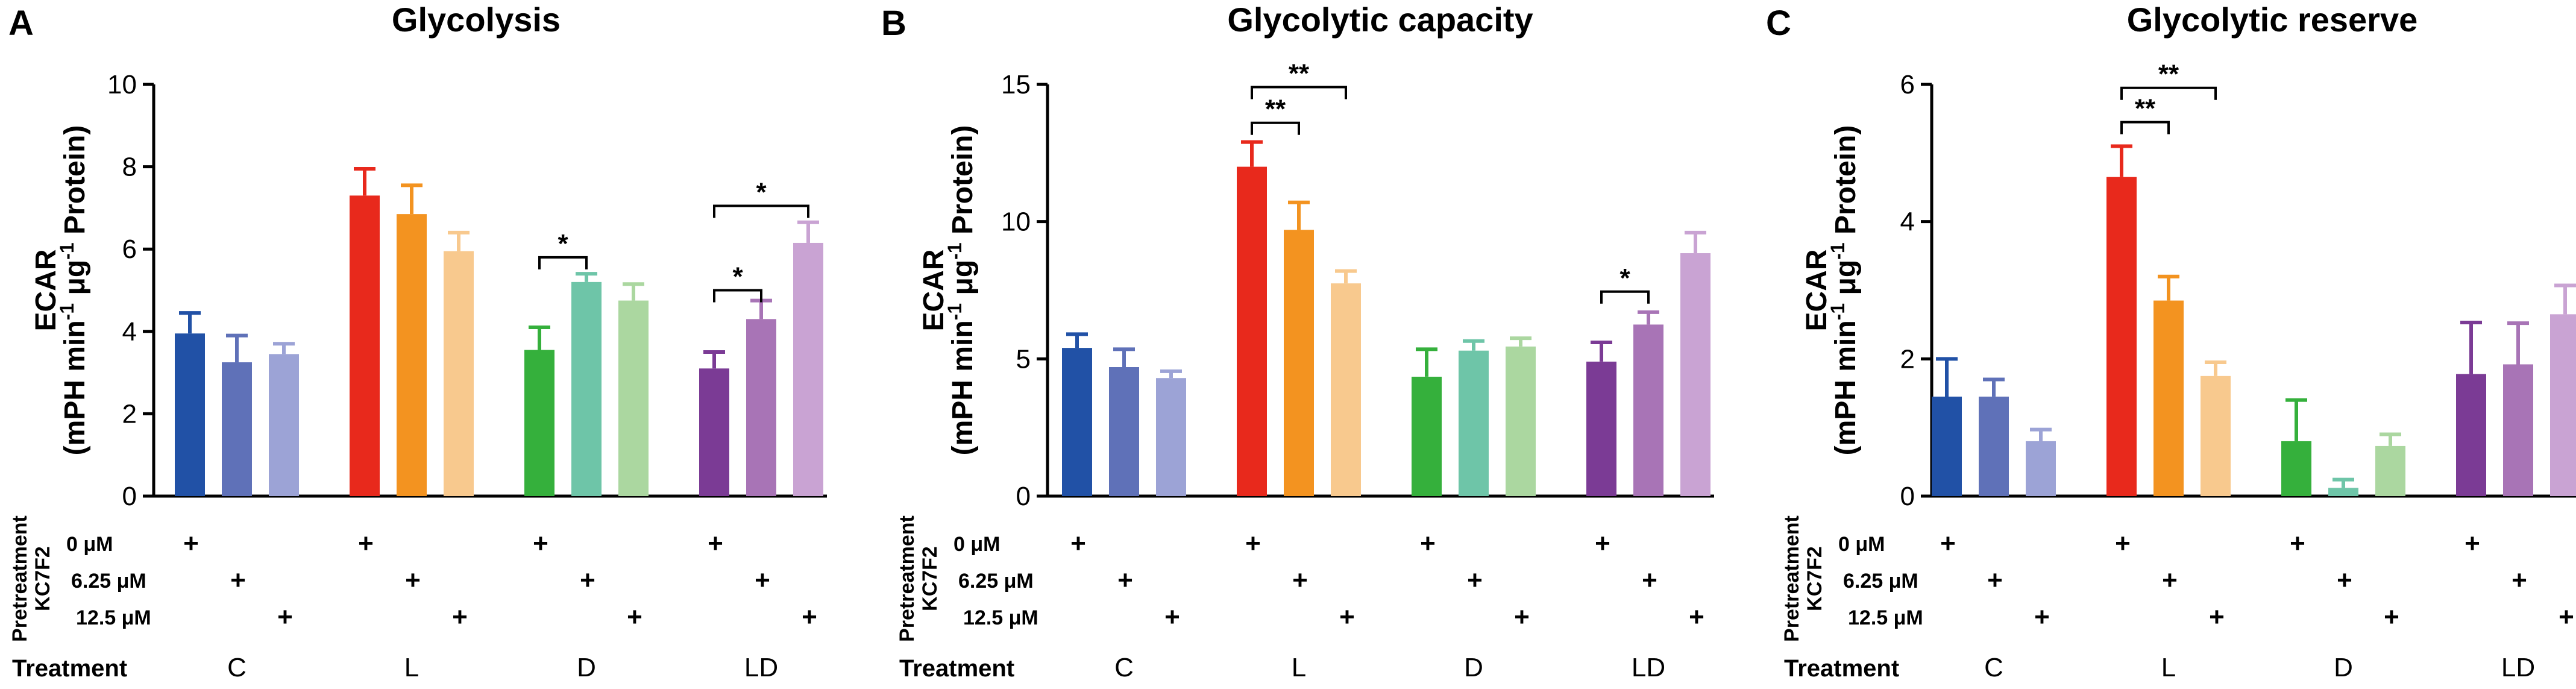 The width and height of the screenshot is (2576, 689). What do you see at coordinates (129, 167) in the screenshot?
I see `y-tick-label: 8` at bounding box center [129, 167].